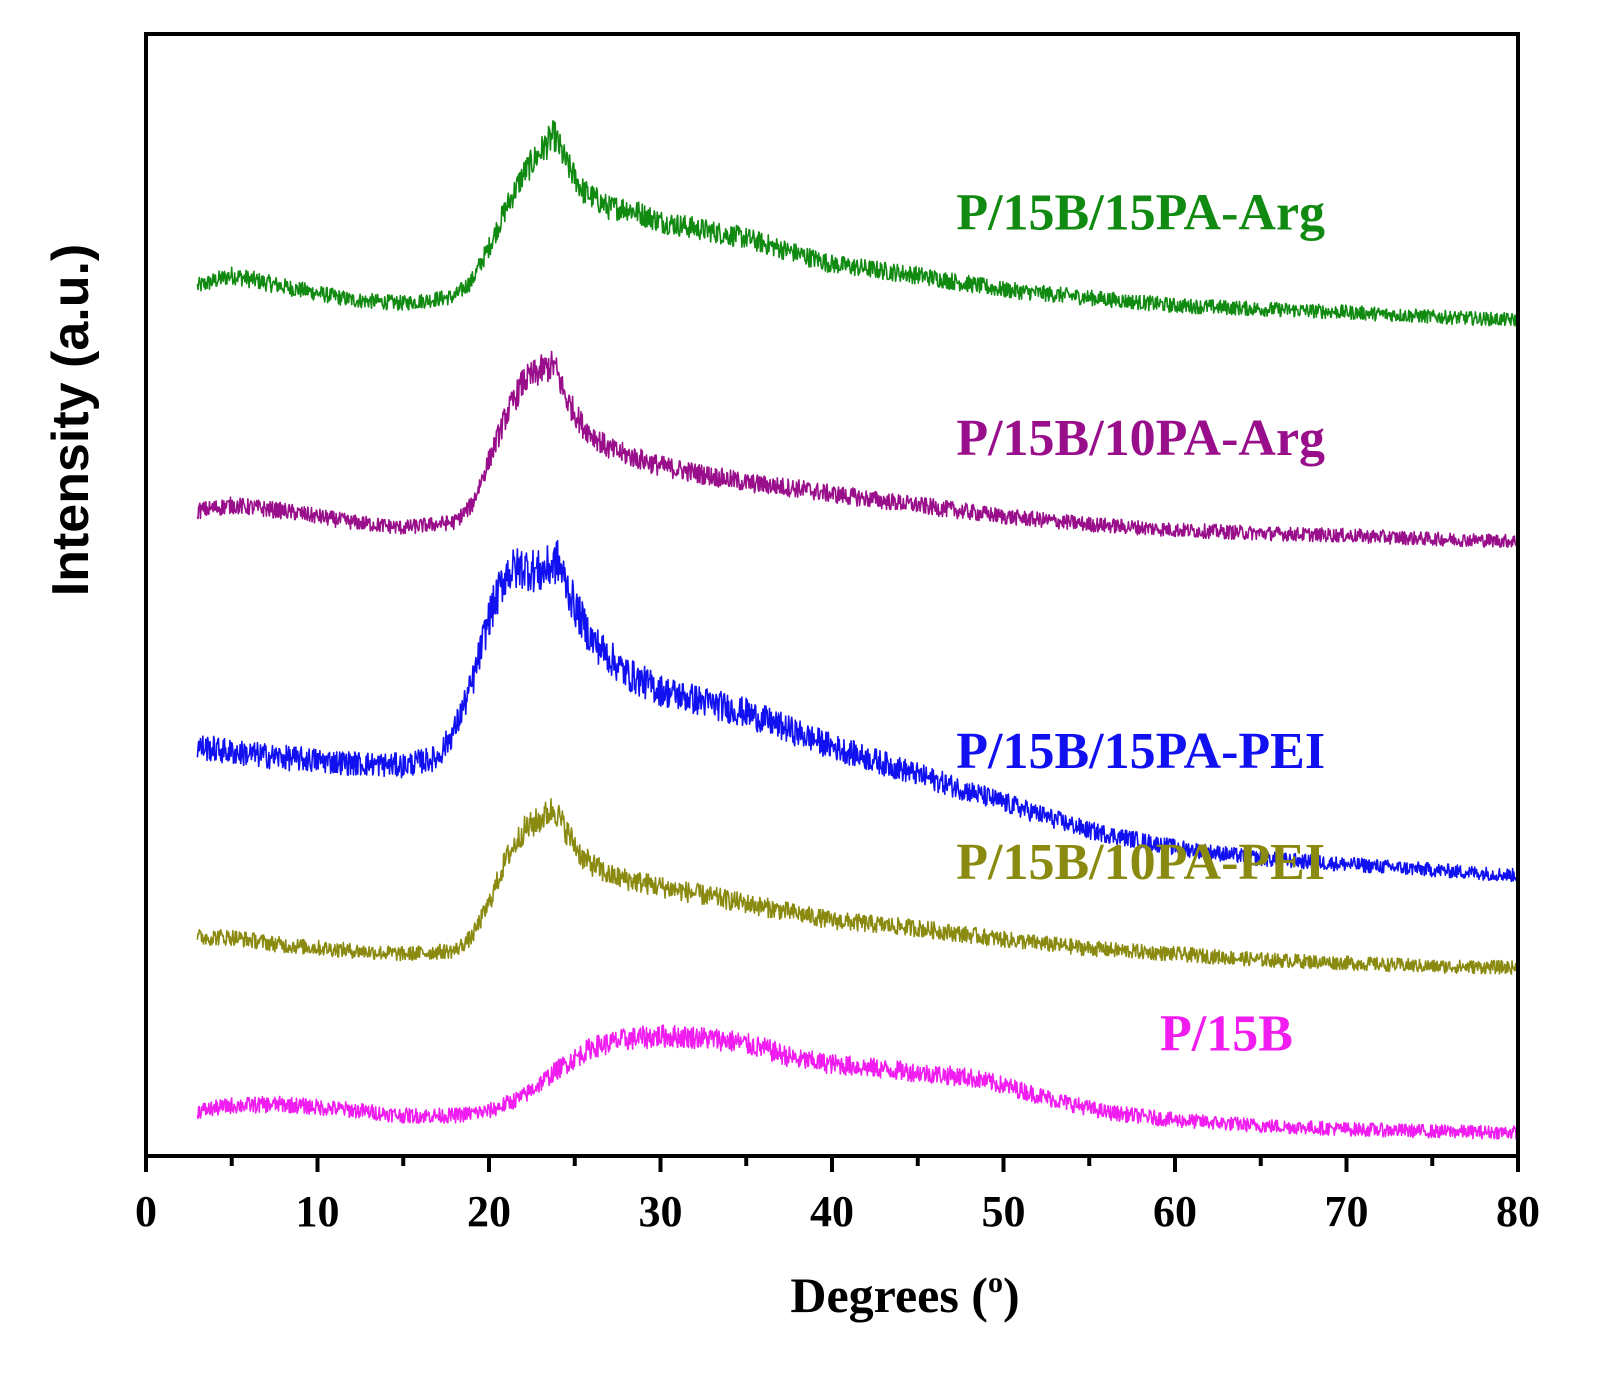  I want to click on x-tick-label: 50, so click(1004, 1211).